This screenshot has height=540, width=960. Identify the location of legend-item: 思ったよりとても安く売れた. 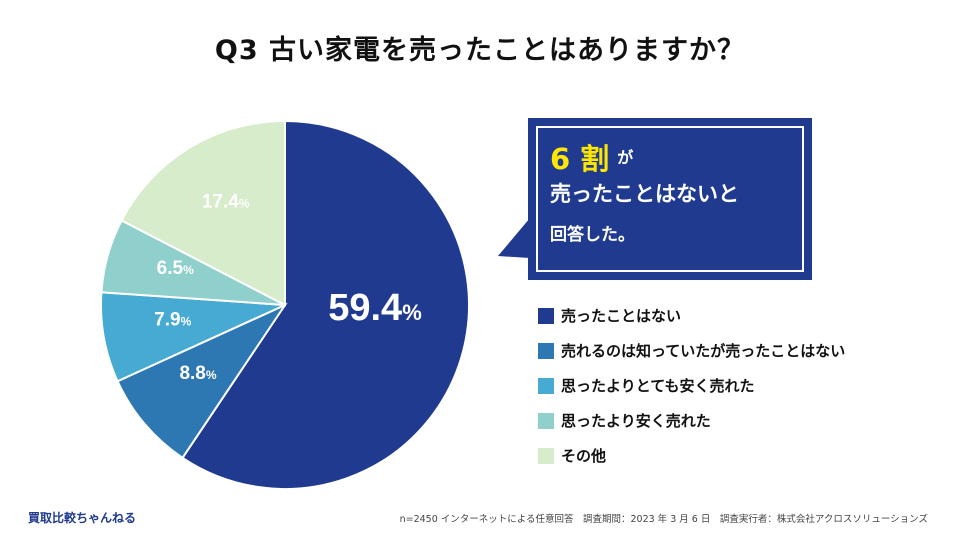
(691, 385).